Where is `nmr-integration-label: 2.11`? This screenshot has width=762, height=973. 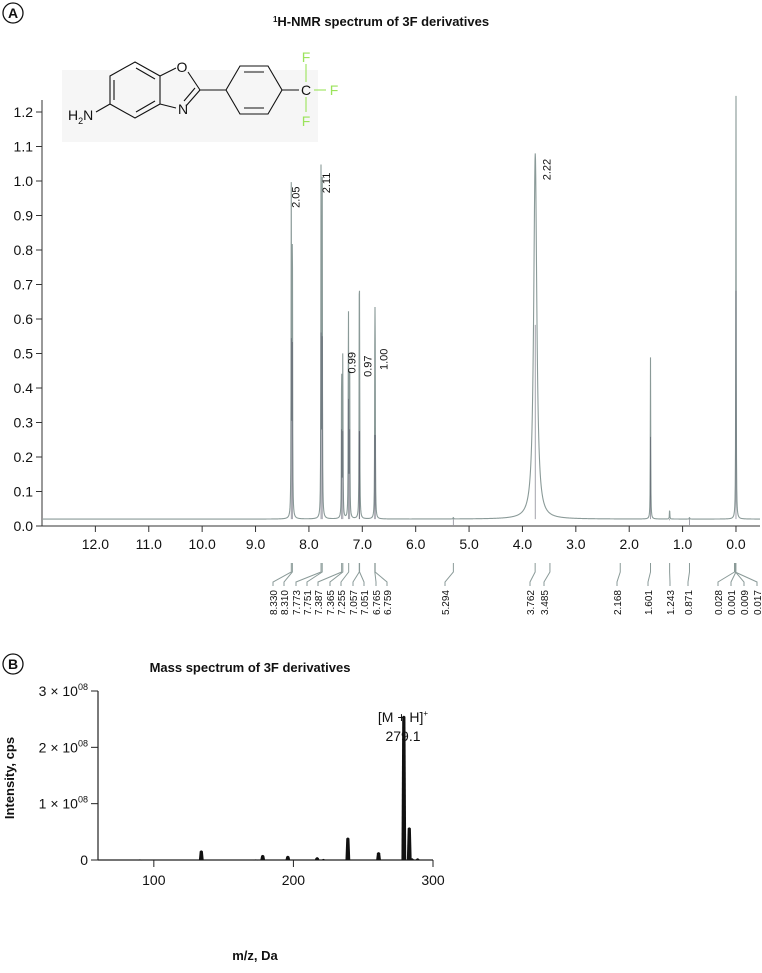 nmr-integration-label: 2.11 is located at coordinates (327, 183).